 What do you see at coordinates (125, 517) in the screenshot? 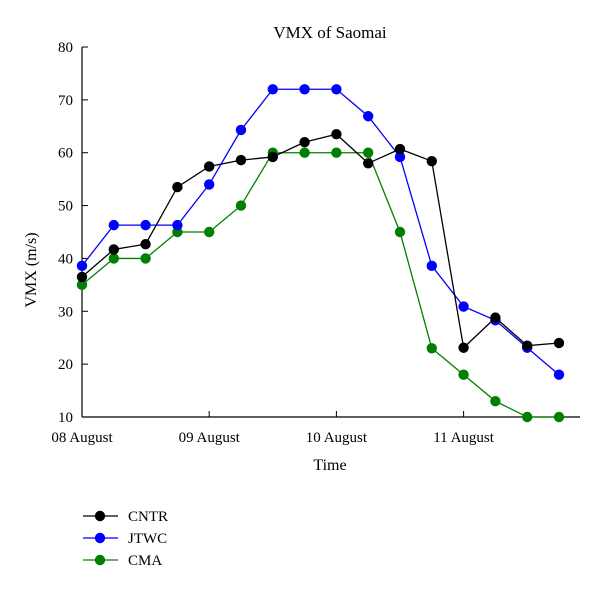
I see `legend-item-cntr: CNTR` at bounding box center [125, 517].